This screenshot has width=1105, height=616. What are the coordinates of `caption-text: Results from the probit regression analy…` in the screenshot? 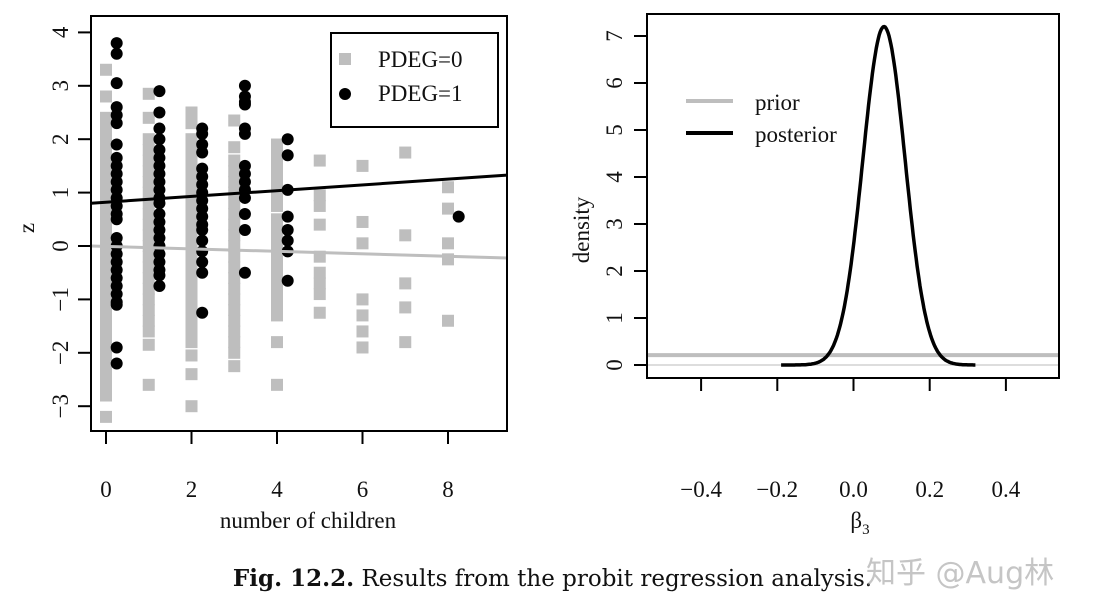 It's located at (617, 579).